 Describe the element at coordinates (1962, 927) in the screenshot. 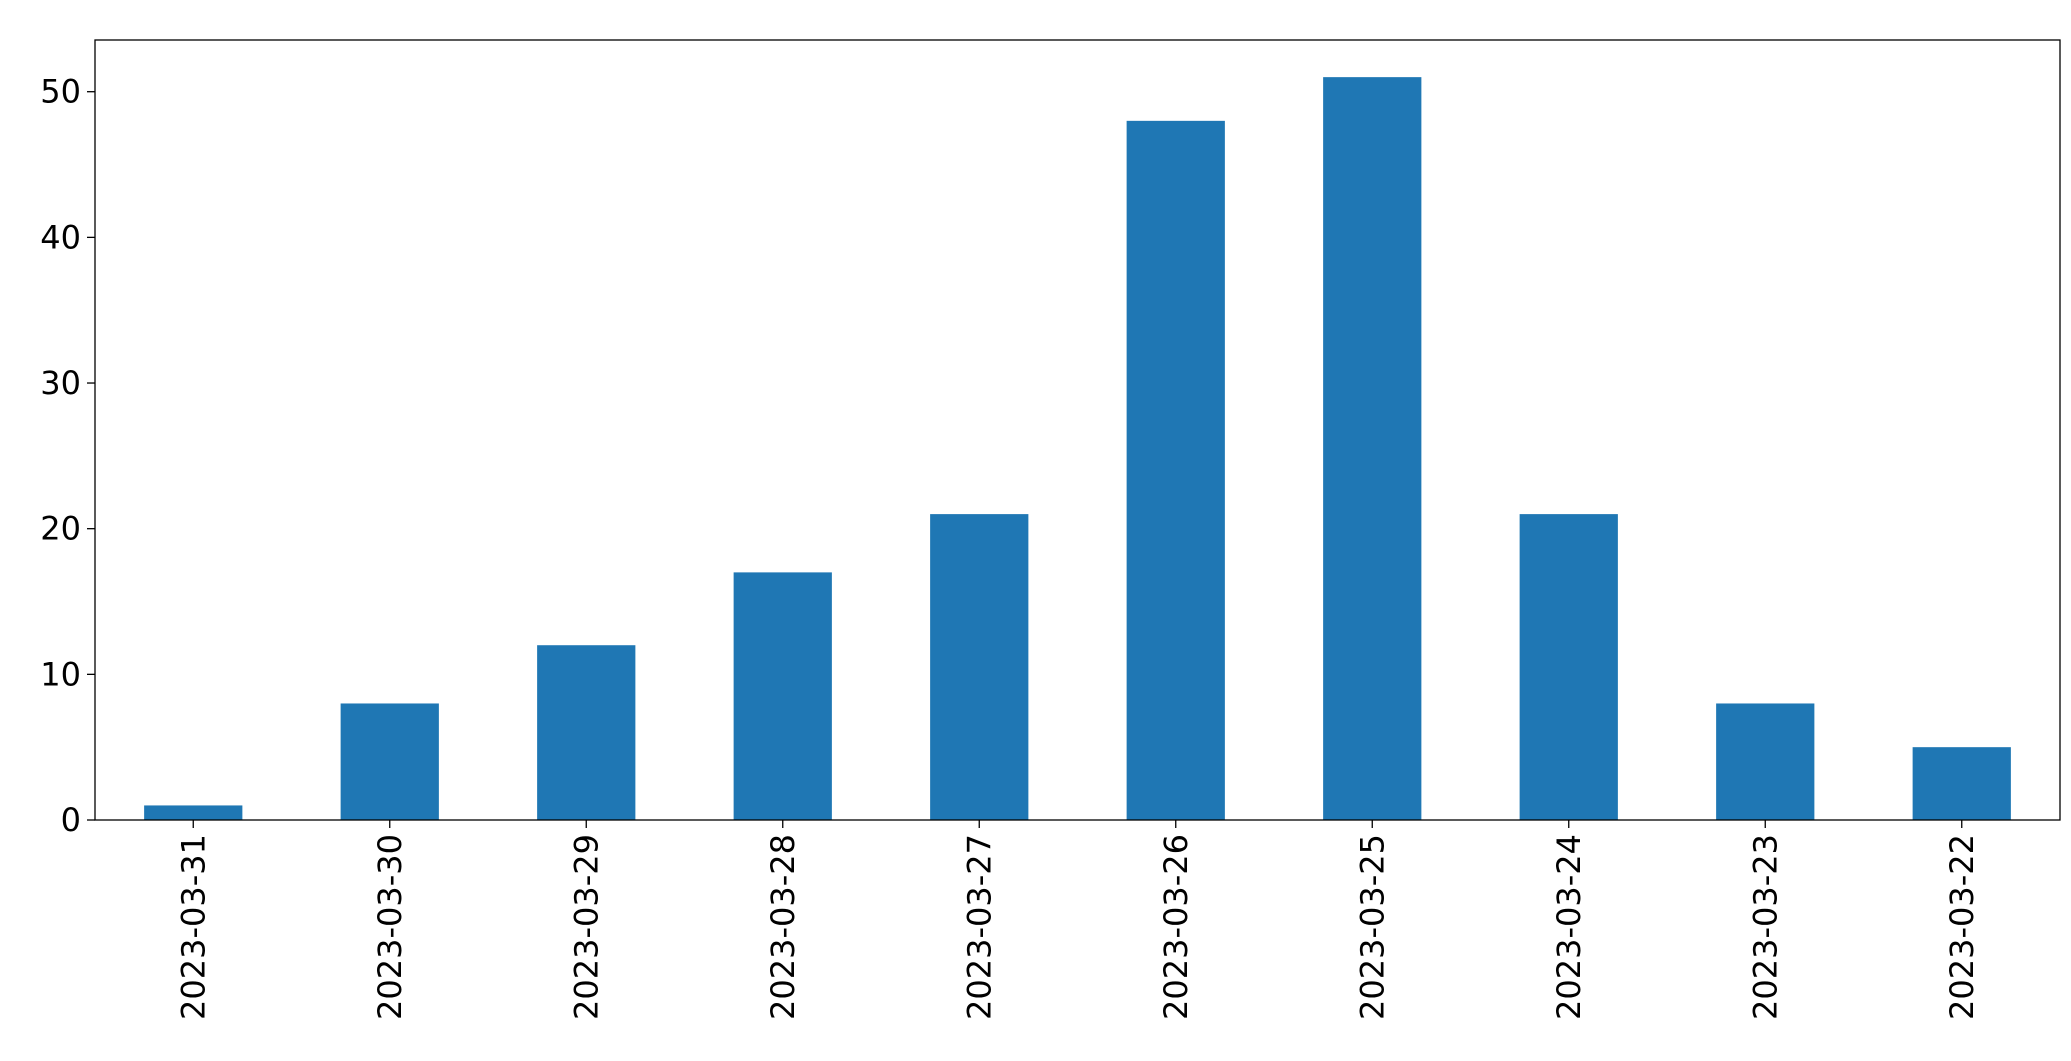

I see `x-tick-label: 2023-03-22` at that location.